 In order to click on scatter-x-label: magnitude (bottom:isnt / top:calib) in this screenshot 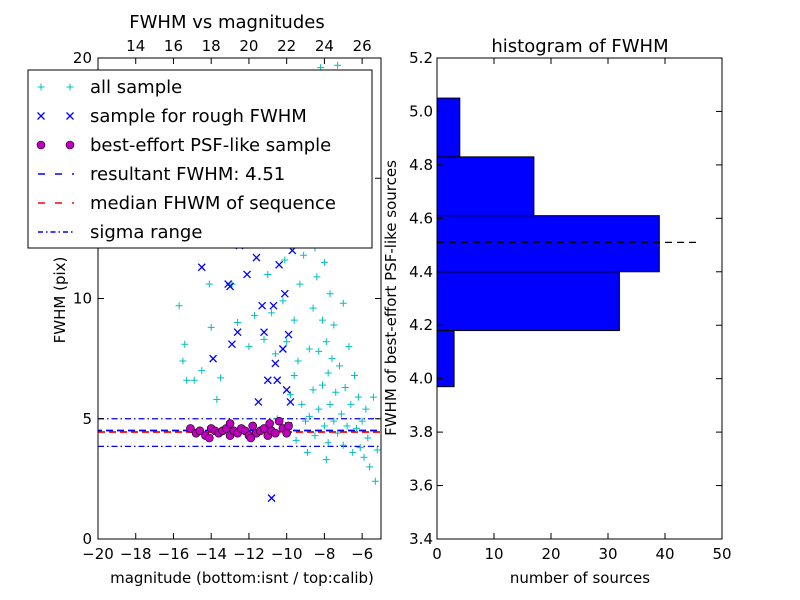, I will do `click(242, 578)`.